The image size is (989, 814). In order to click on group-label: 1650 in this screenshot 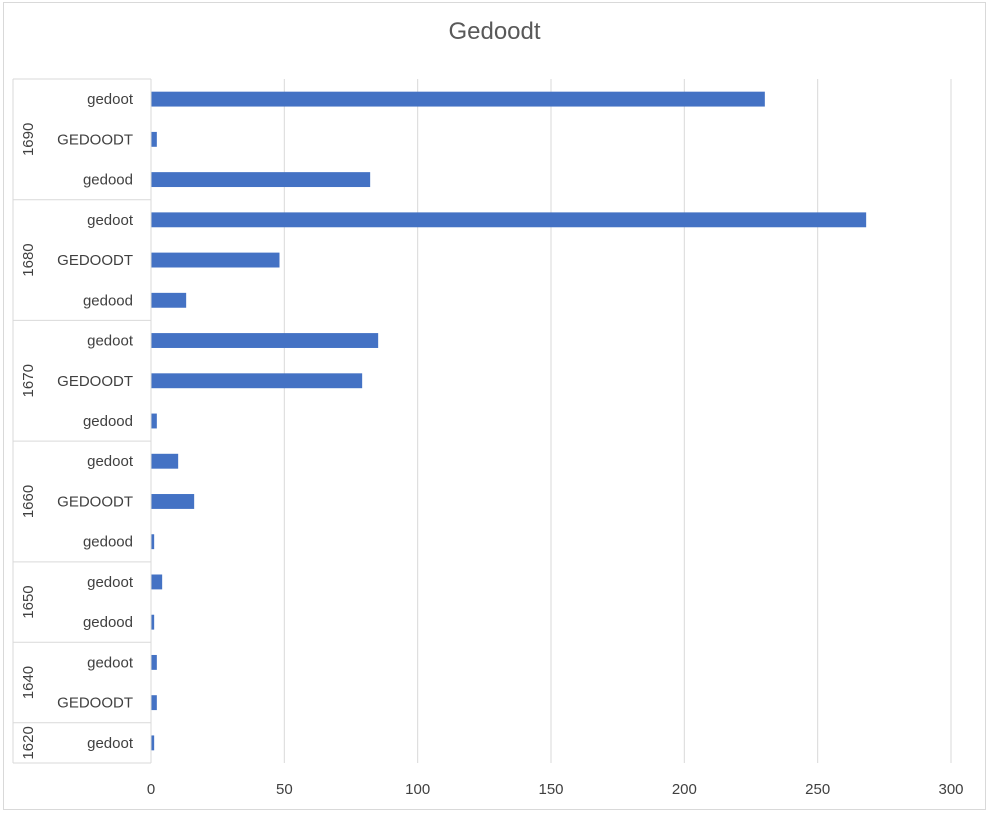, I will do `click(28, 601)`.